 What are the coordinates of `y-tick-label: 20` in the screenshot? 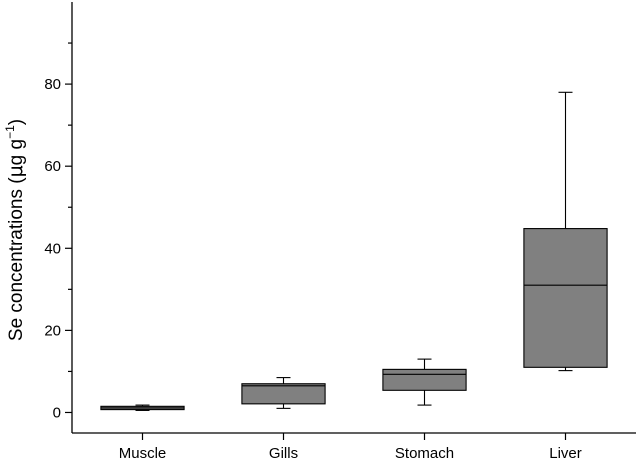 It's located at (52, 330).